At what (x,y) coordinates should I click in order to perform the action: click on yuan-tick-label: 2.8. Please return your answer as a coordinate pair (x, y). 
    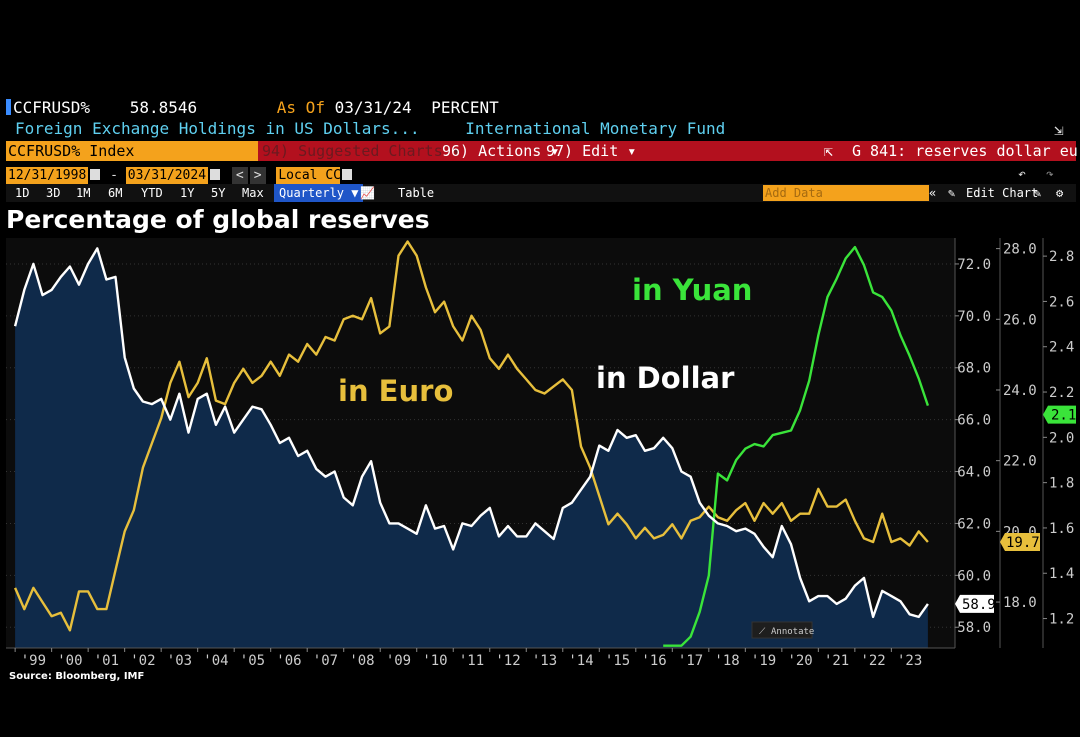
    Looking at the image, I should click on (1061, 257).